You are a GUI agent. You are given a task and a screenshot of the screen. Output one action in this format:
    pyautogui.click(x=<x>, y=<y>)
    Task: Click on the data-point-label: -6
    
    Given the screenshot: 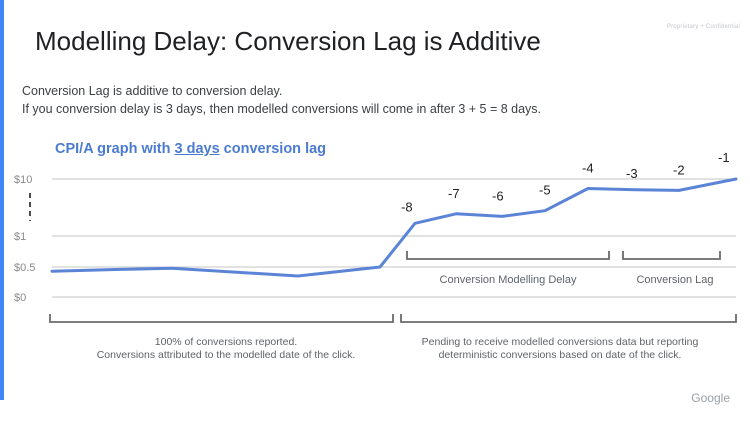 What is the action you would take?
    pyautogui.click(x=498, y=195)
    